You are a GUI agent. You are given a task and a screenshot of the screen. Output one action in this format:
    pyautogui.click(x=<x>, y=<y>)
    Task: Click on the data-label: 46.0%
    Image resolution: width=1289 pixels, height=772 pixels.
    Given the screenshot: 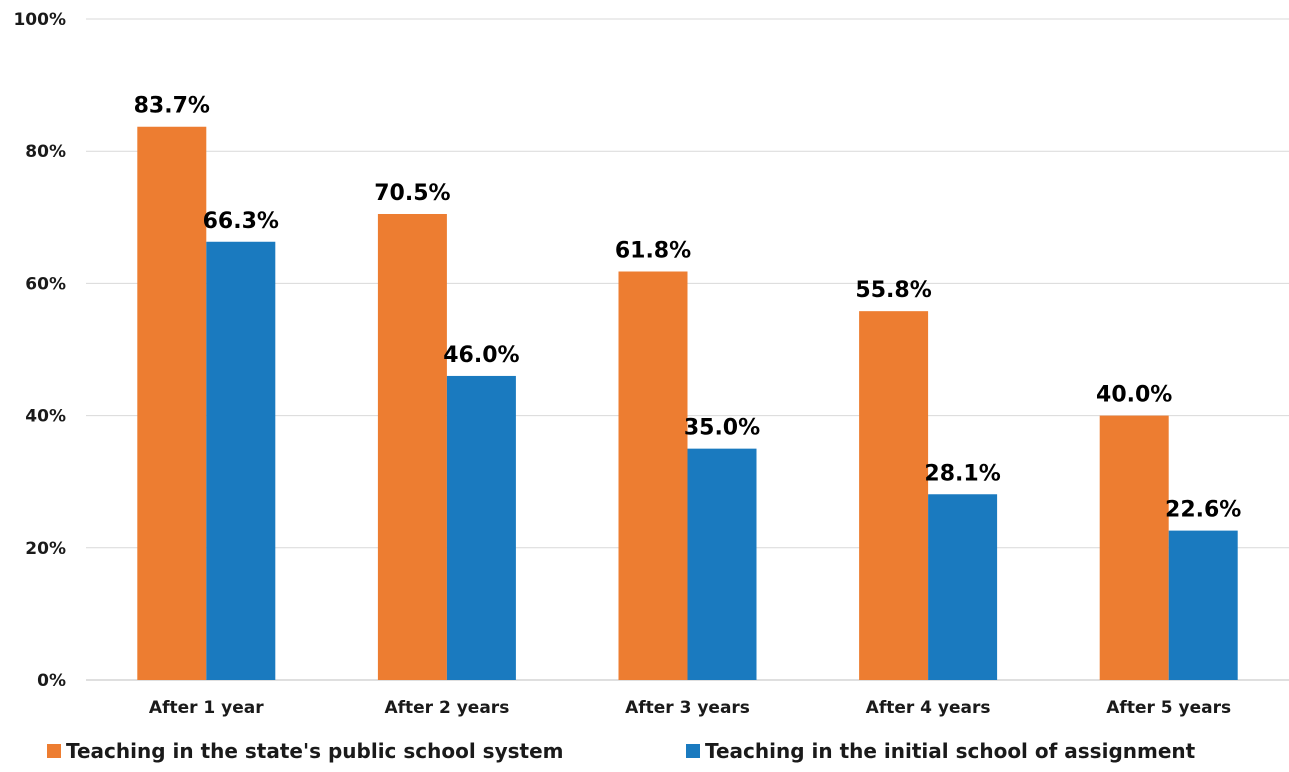 What is the action you would take?
    pyautogui.click(x=481, y=355)
    